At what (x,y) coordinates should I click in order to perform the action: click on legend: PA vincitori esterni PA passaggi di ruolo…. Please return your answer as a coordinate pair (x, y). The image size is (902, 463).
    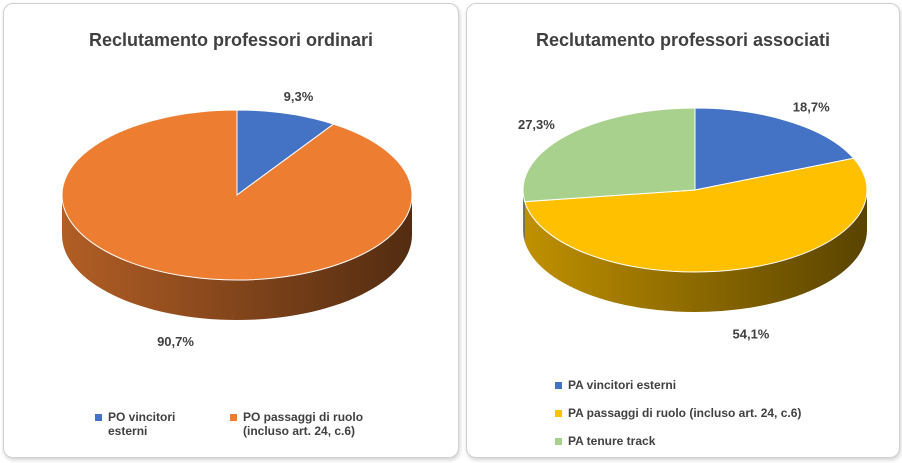
    Looking at the image, I should click on (715, 413).